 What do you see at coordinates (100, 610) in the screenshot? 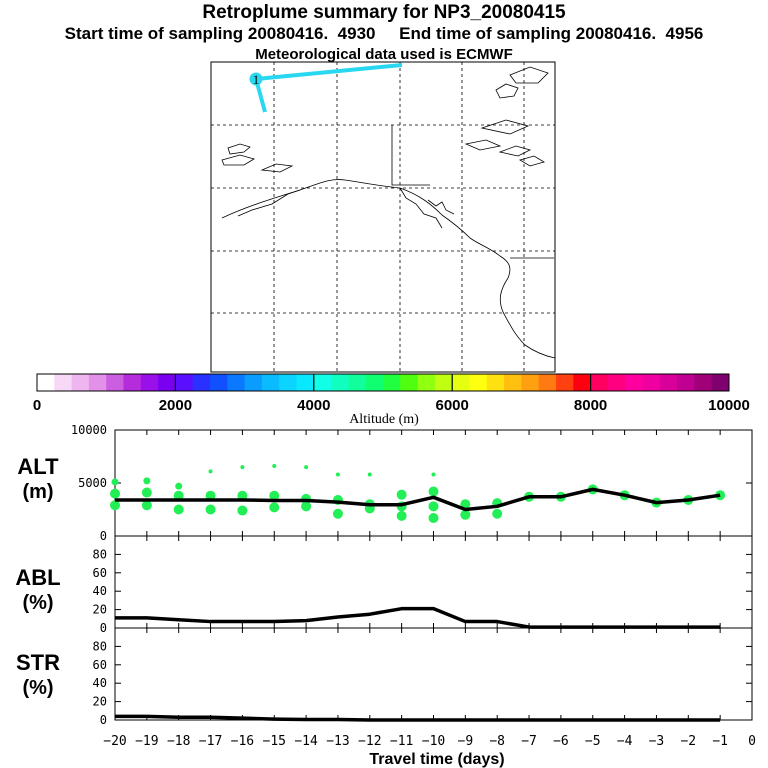
I see `abl-y-tick-label: 20` at bounding box center [100, 610].